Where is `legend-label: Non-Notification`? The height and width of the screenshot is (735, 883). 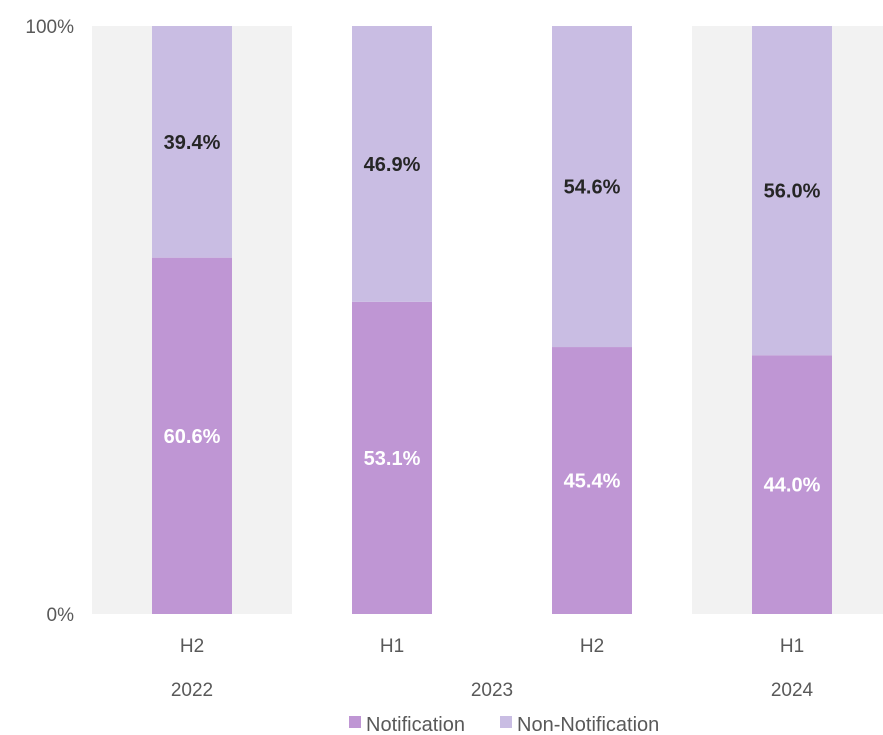
legend-label: Non-Notification is located at coordinates (588, 724).